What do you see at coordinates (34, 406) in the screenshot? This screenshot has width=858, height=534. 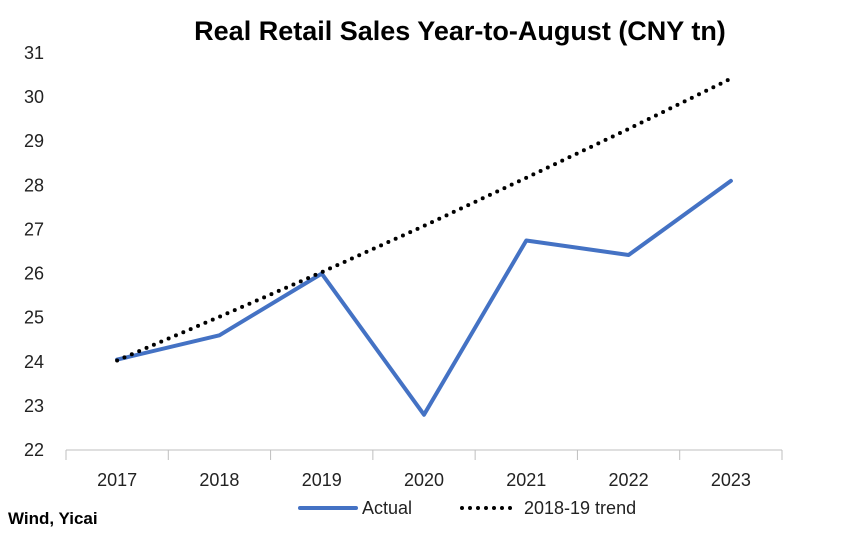 I see `y-tick-label: 23` at bounding box center [34, 406].